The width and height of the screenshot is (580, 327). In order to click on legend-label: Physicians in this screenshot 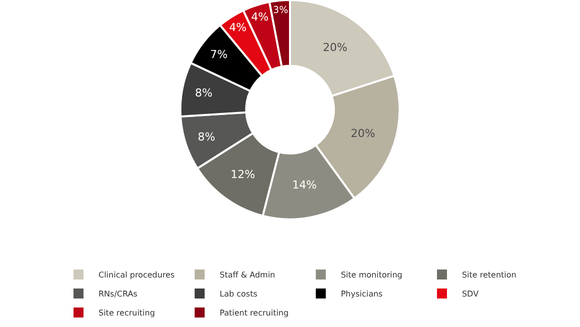, I will do `click(361, 294)`.